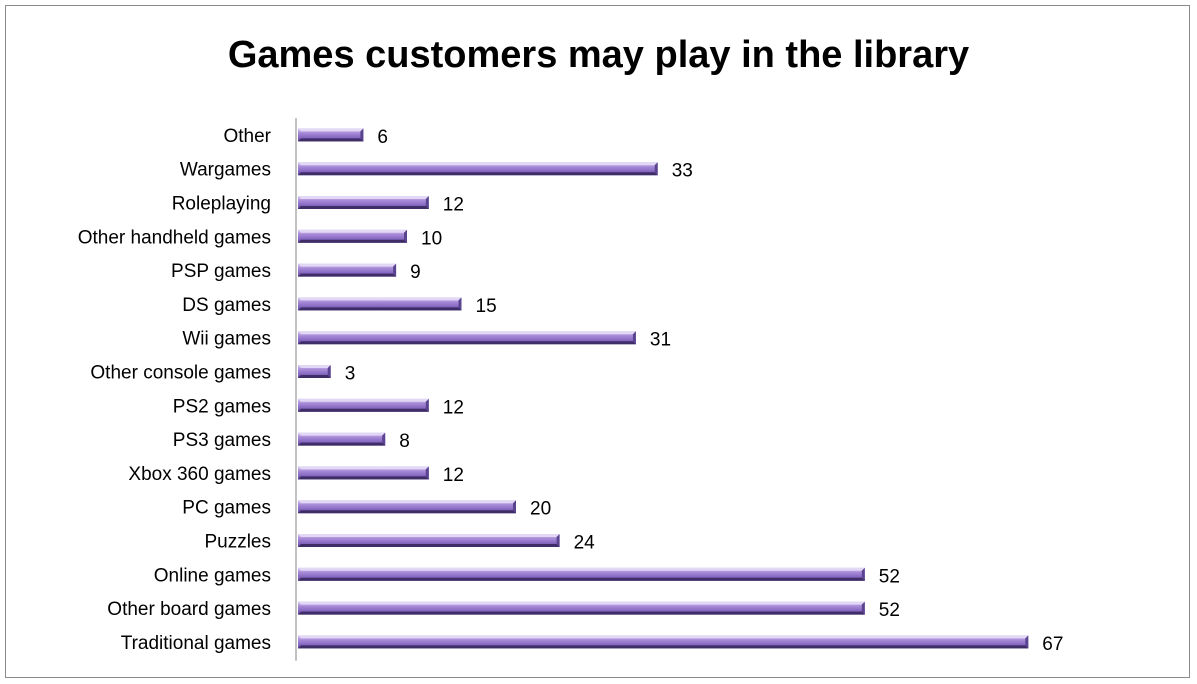 The width and height of the screenshot is (1197, 684). What do you see at coordinates (222, 406) in the screenshot?
I see `category-label: PS2 games` at bounding box center [222, 406].